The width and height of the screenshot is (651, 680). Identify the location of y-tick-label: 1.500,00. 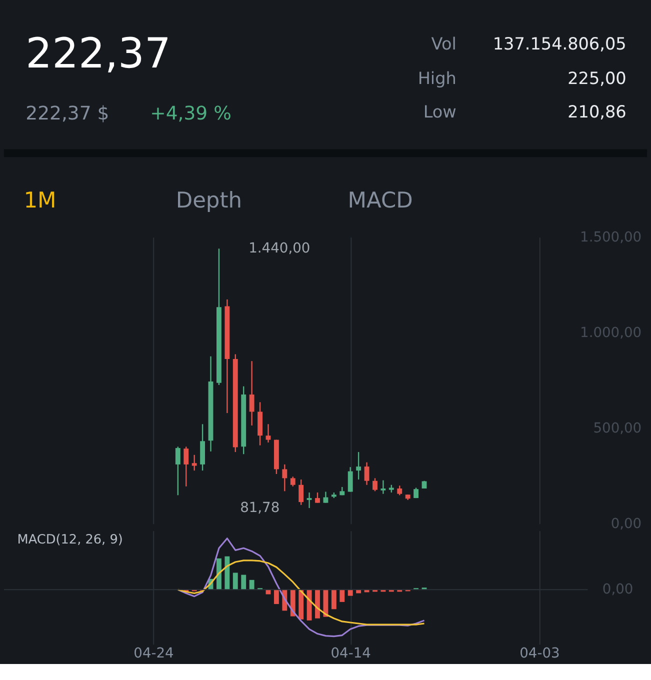
(611, 238).